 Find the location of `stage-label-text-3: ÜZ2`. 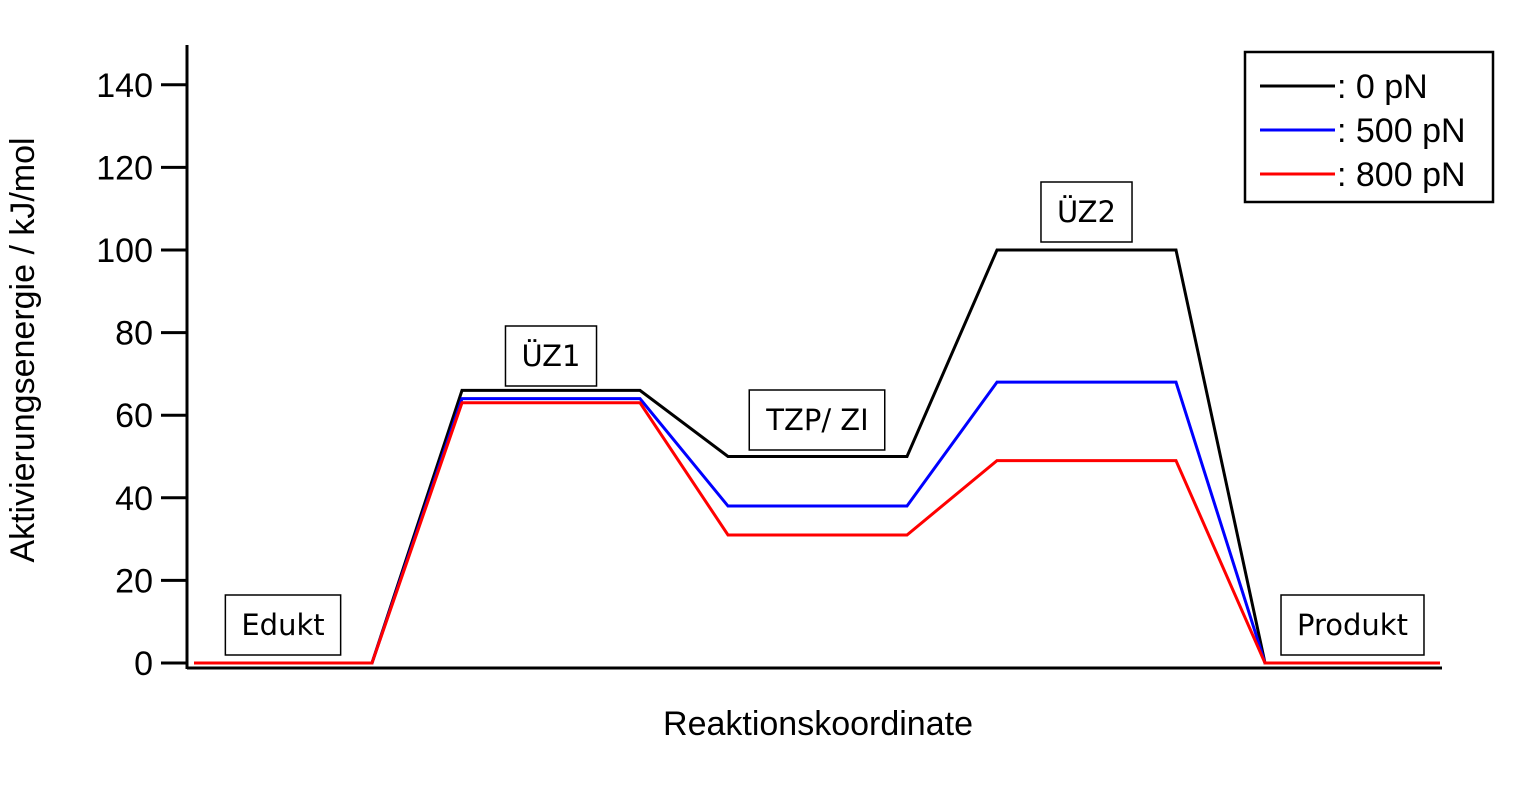

stage-label-text-3: ÜZ2 is located at coordinates (1086, 212).